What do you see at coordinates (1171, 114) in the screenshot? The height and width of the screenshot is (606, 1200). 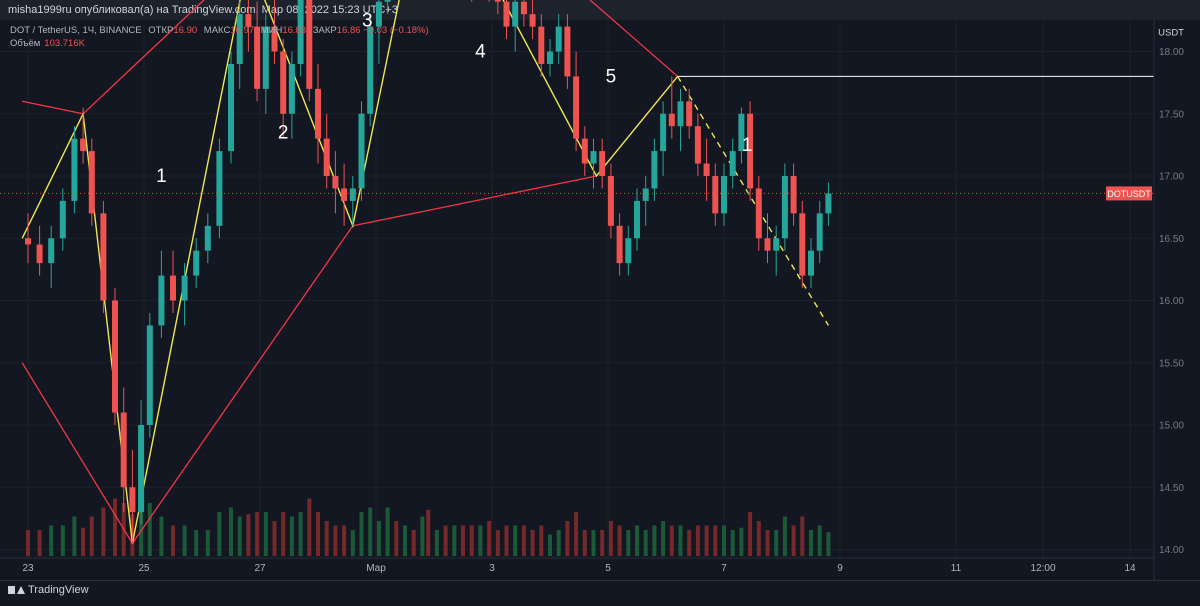 I see `y-tick-label: 17.50` at bounding box center [1171, 114].